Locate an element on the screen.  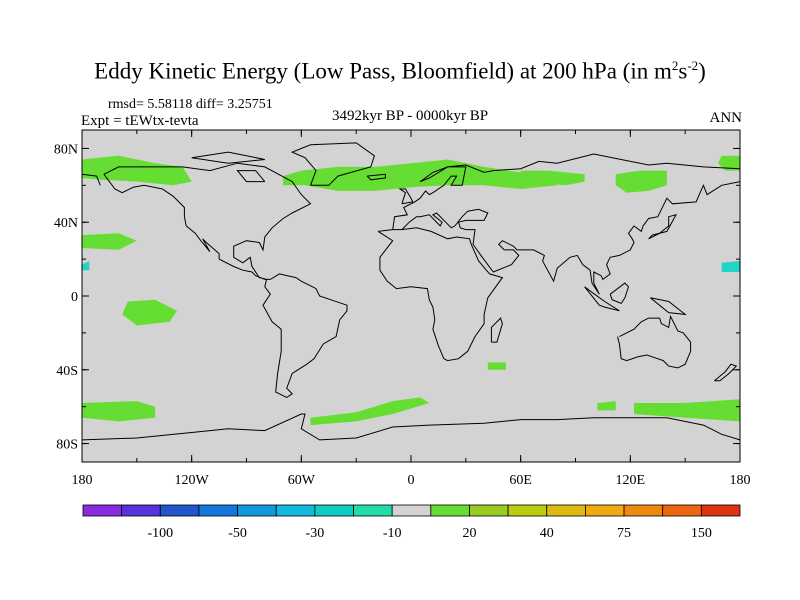
anomaly-hawaii-cyan-patch is located at coordinates (86, 266).